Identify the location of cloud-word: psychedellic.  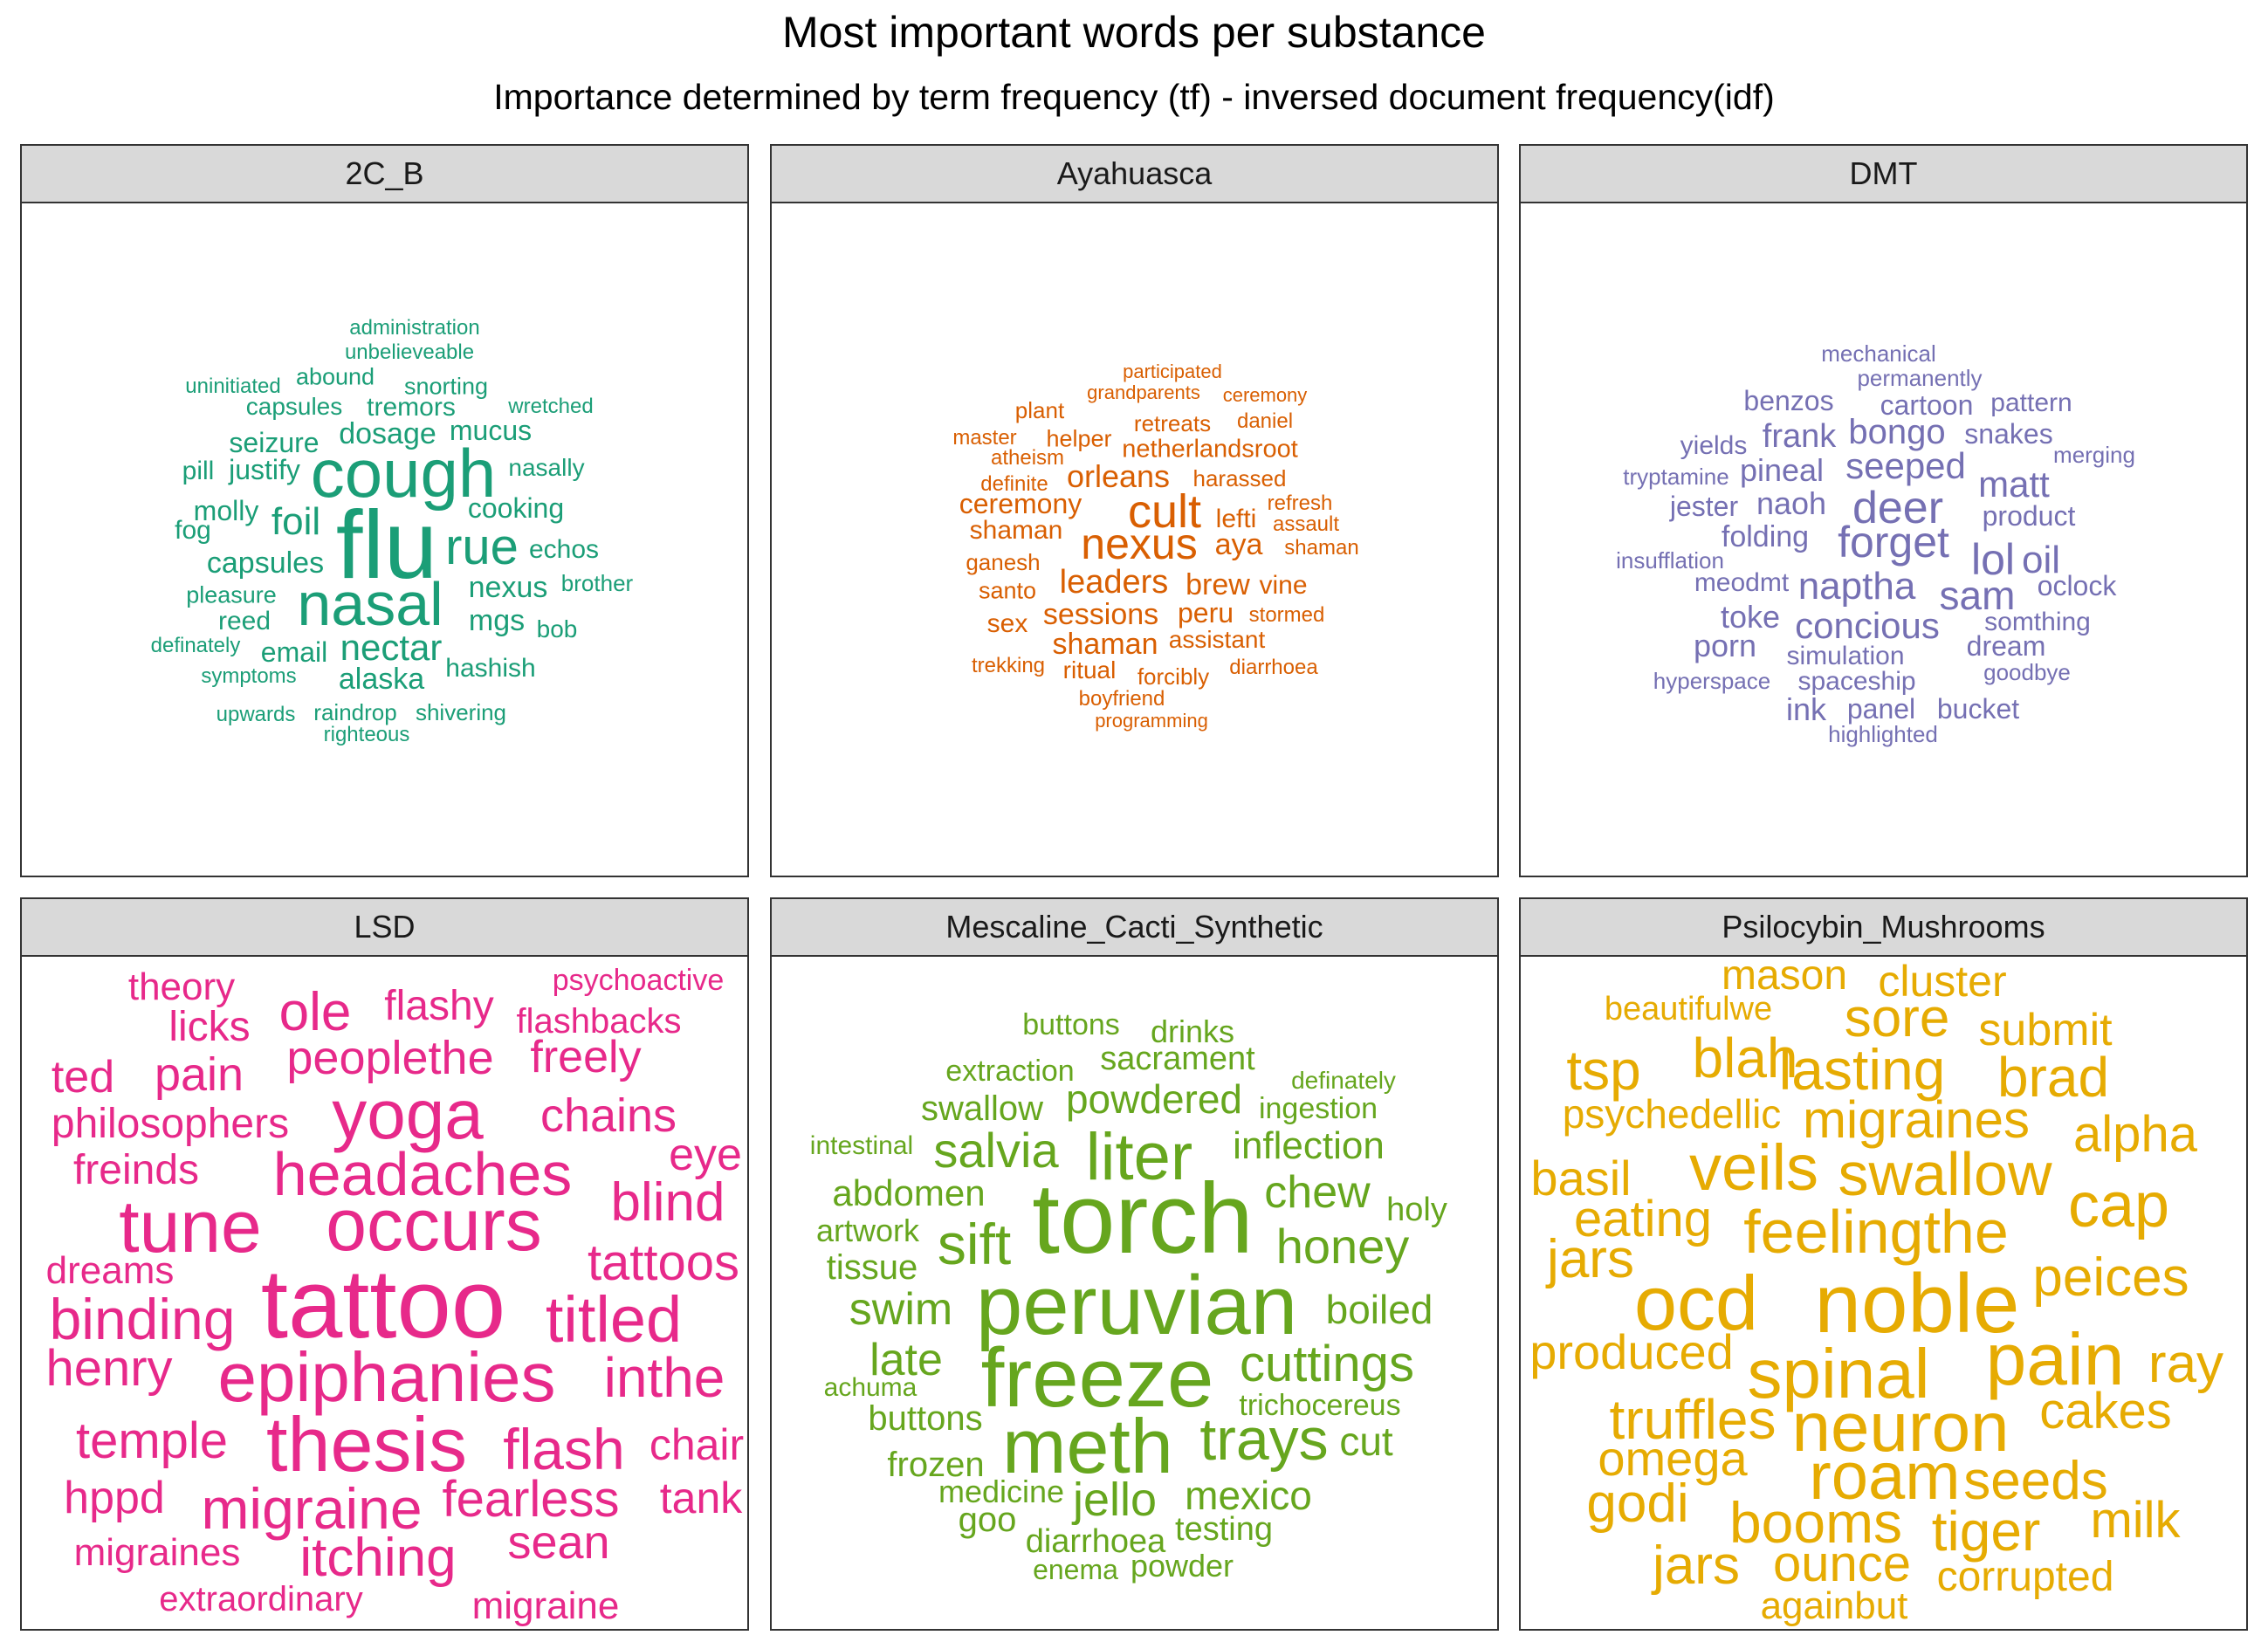
(1672, 1114).